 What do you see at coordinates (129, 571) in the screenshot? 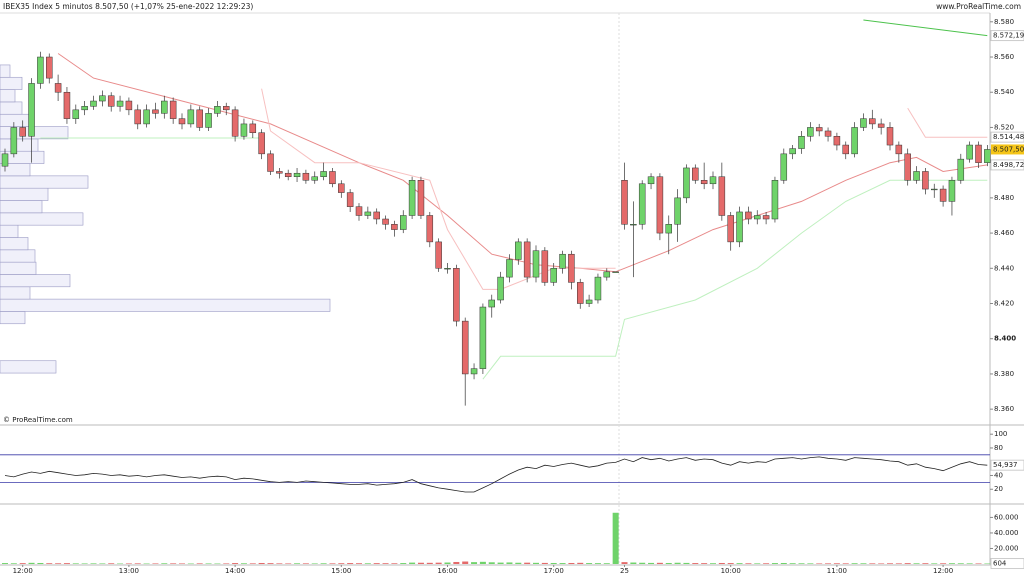
I see `x-tick-label: 13:00` at bounding box center [129, 571].